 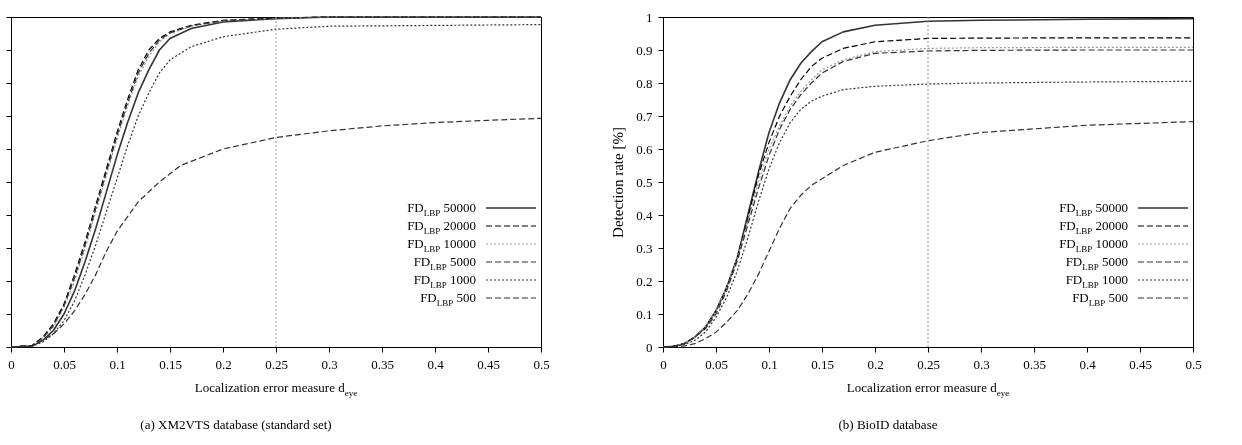 What do you see at coordinates (644, 83) in the screenshot?
I see `y-tick-label: 0.8` at bounding box center [644, 83].